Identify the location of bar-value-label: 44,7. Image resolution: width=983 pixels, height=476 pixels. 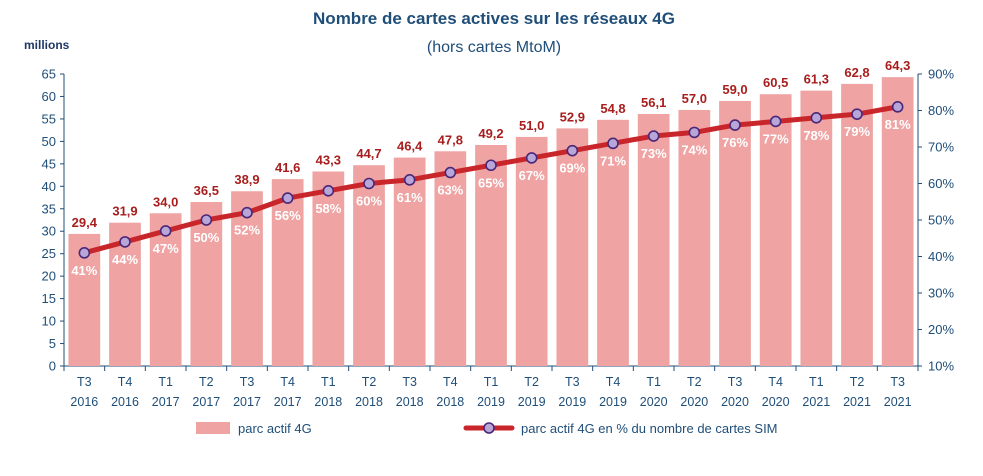
(368, 153).